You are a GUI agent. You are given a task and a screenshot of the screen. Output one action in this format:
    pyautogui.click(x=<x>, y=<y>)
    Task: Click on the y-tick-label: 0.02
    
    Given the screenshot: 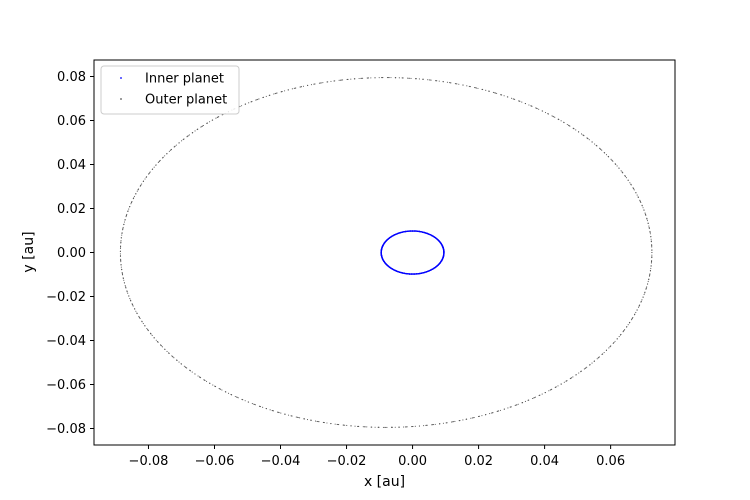 What is the action you would take?
    pyautogui.click(x=71, y=209)
    